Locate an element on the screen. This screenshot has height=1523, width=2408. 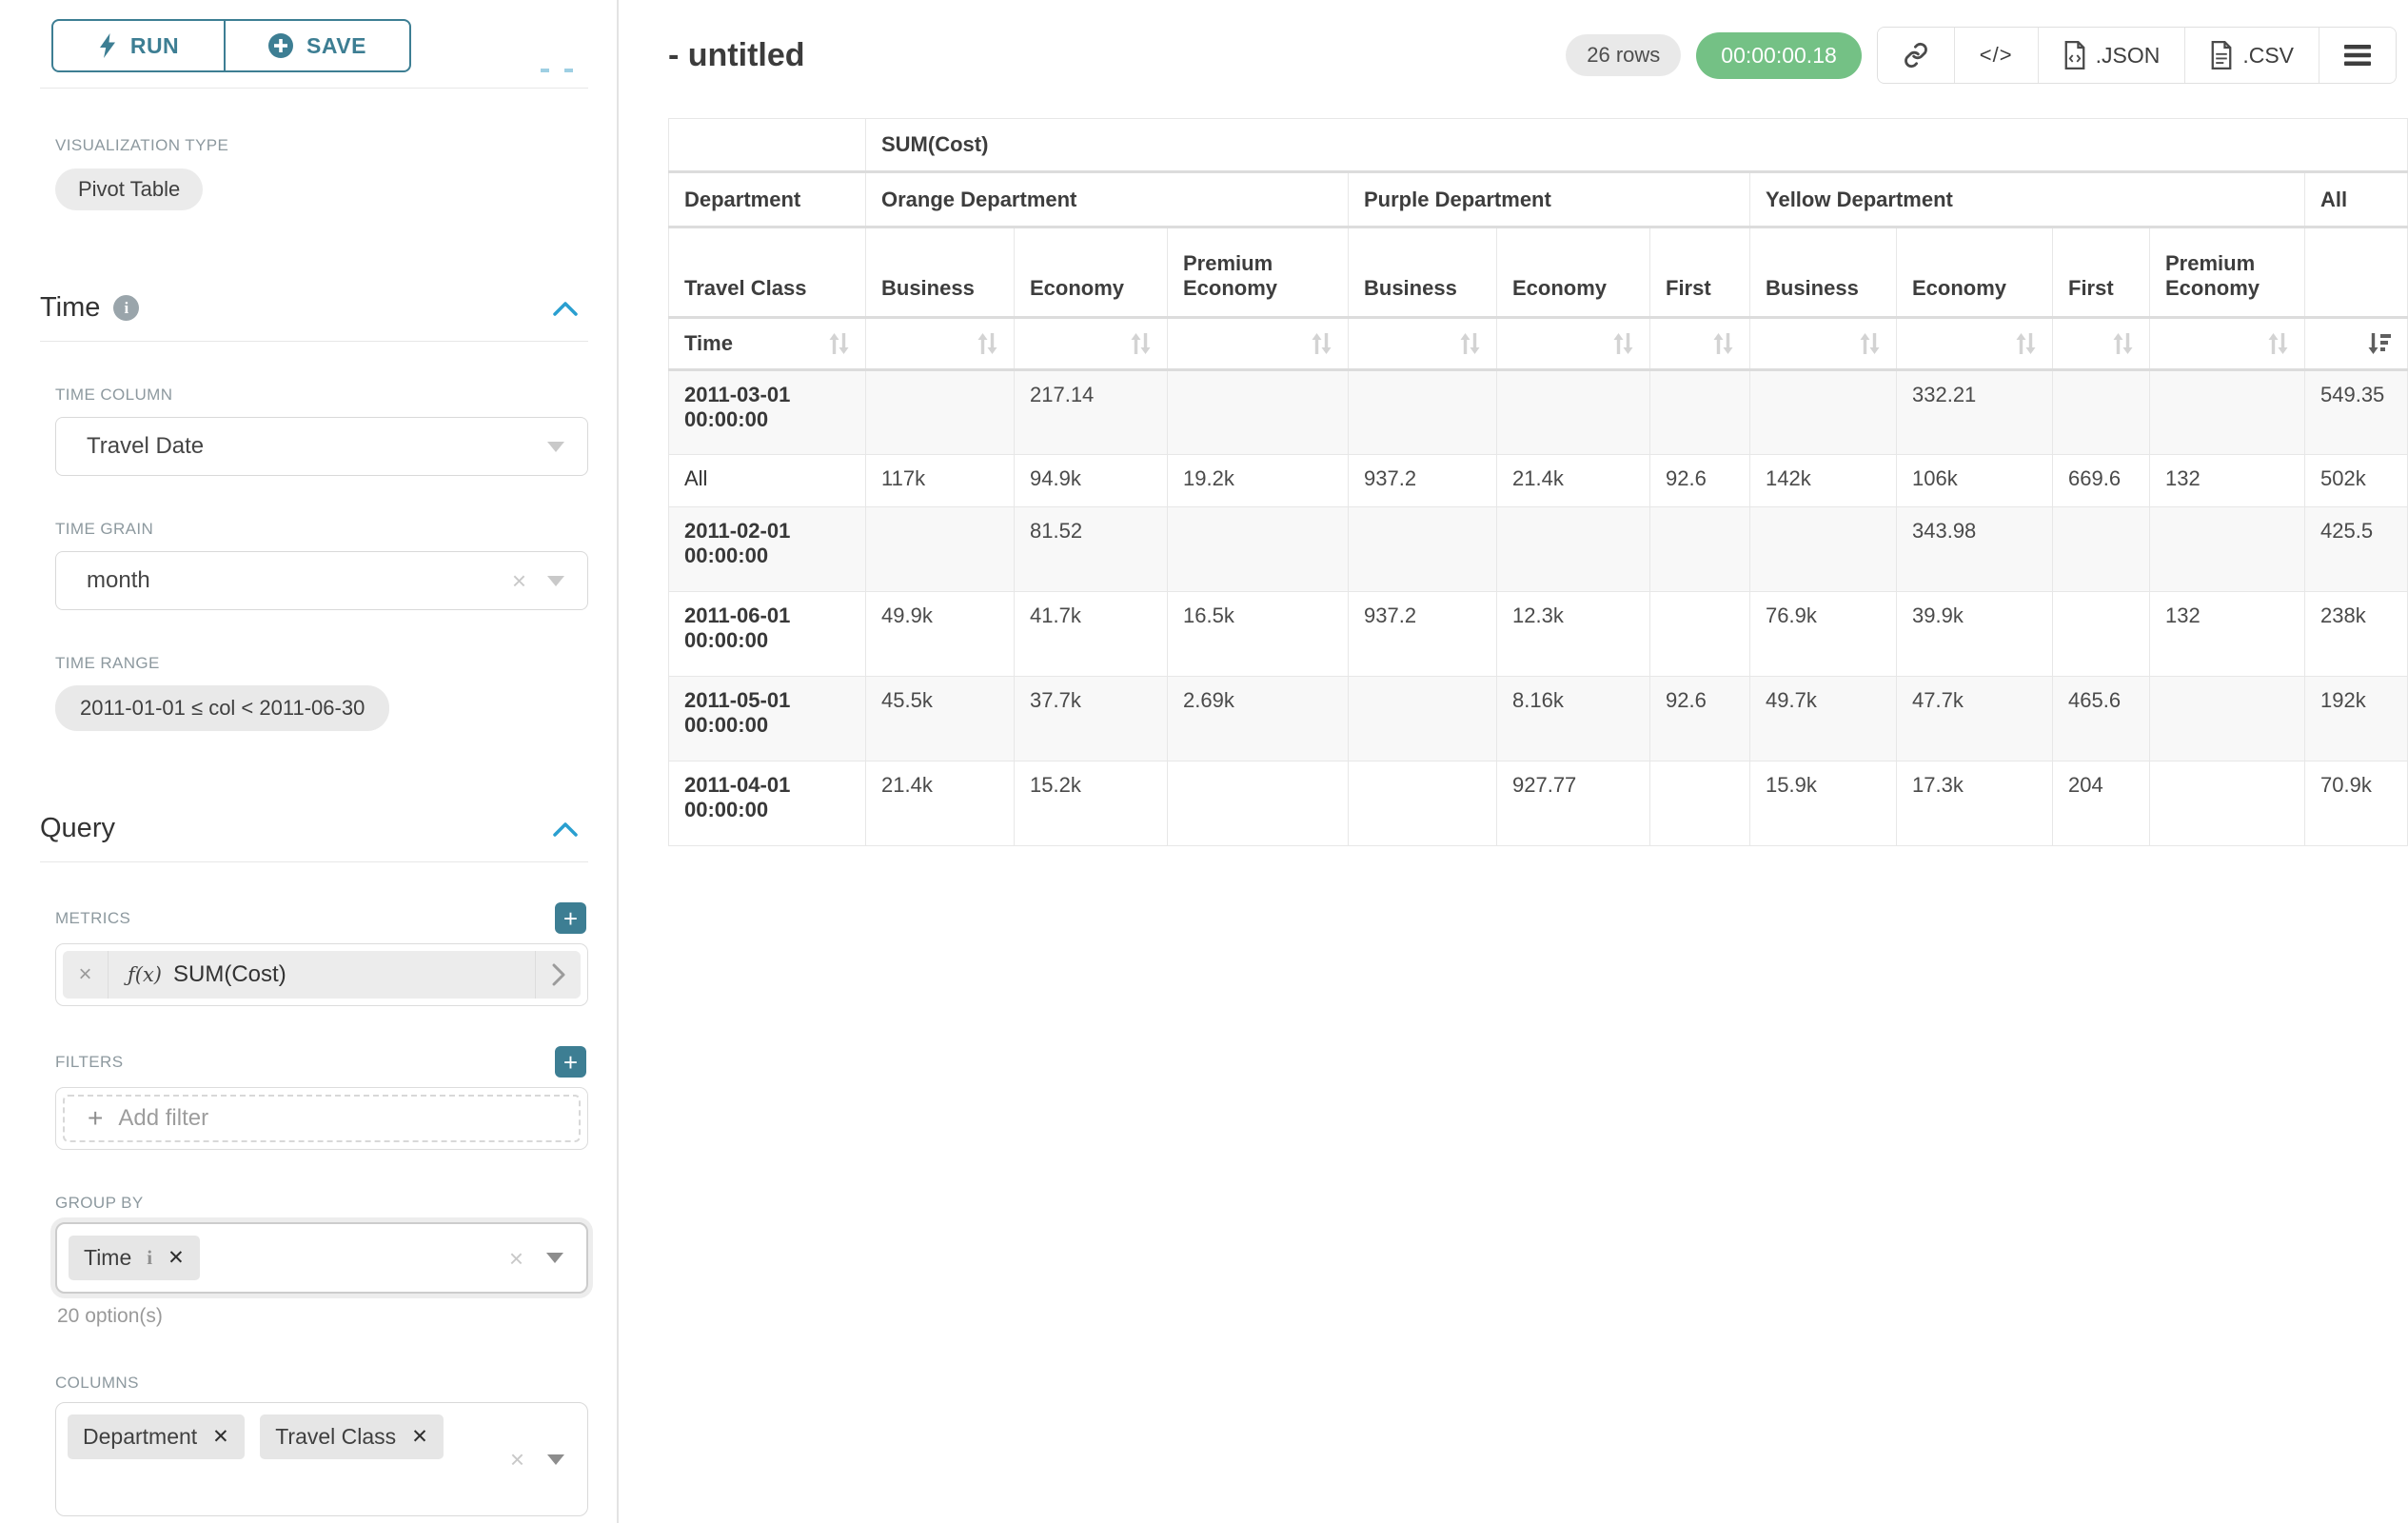
pivot-cell: 81.52 is located at coordinates (1091, 549).